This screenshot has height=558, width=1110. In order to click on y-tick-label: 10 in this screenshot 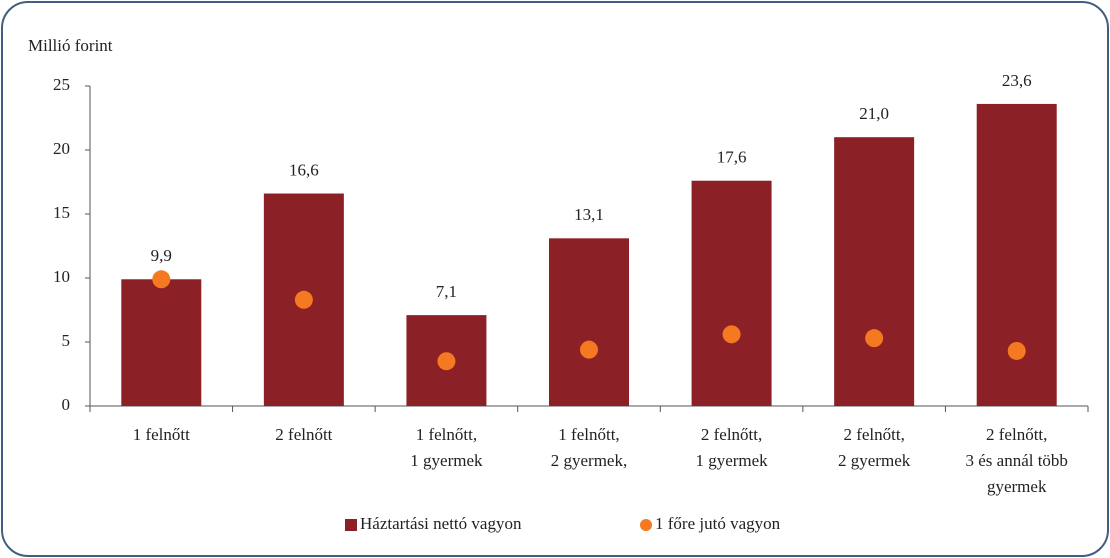, I will do `click(61, 276)`.